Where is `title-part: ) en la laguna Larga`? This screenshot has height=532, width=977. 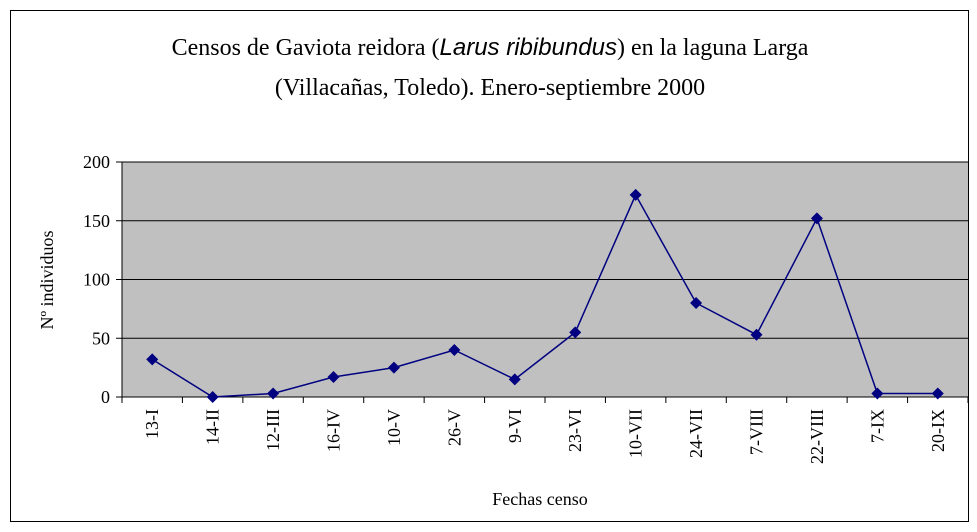 title-part: ) en la laguna Larga is located at coordinates (713, 48).